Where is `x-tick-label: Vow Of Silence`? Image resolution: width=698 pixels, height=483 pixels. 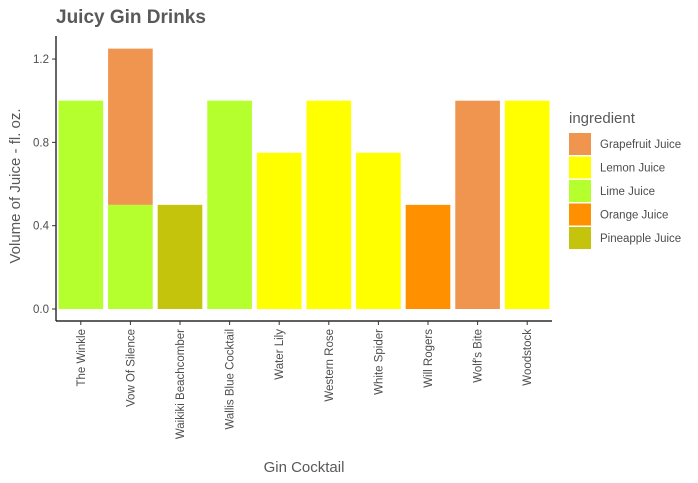
x-tick-label: Vow Of Silence is located at coordinates (131, 368).